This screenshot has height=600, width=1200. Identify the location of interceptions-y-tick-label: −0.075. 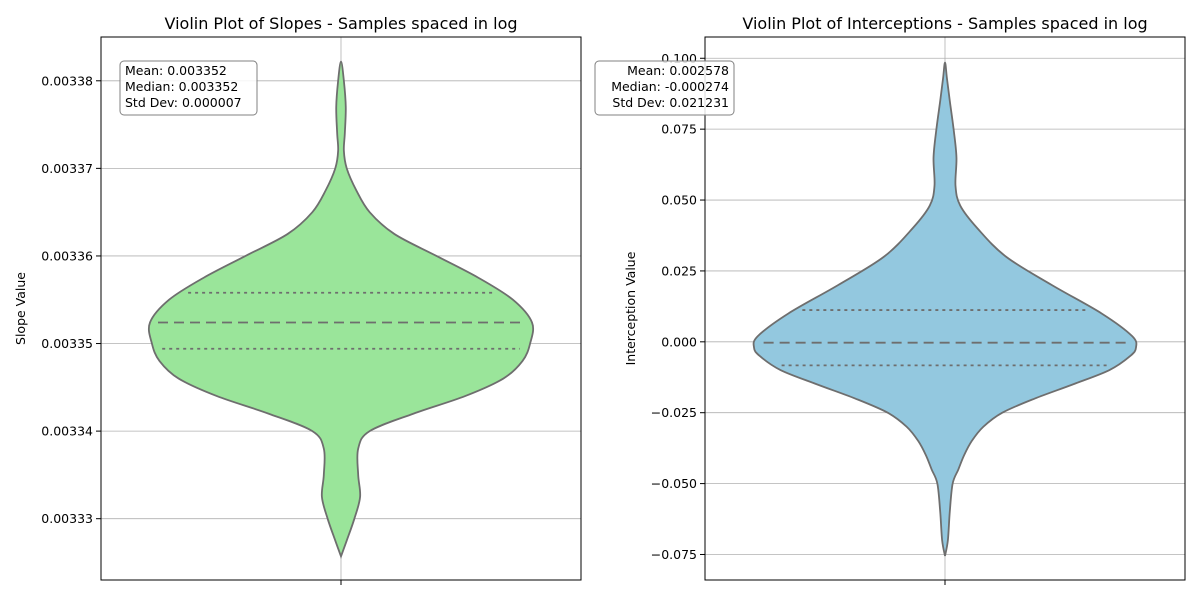
(674, 554).